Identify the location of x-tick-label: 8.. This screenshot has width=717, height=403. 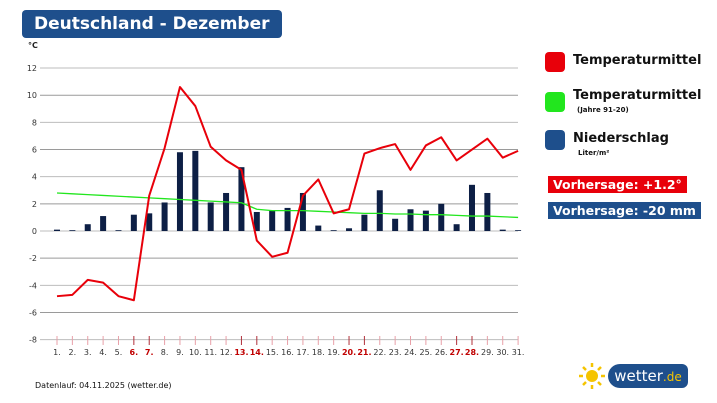
(165, 352).